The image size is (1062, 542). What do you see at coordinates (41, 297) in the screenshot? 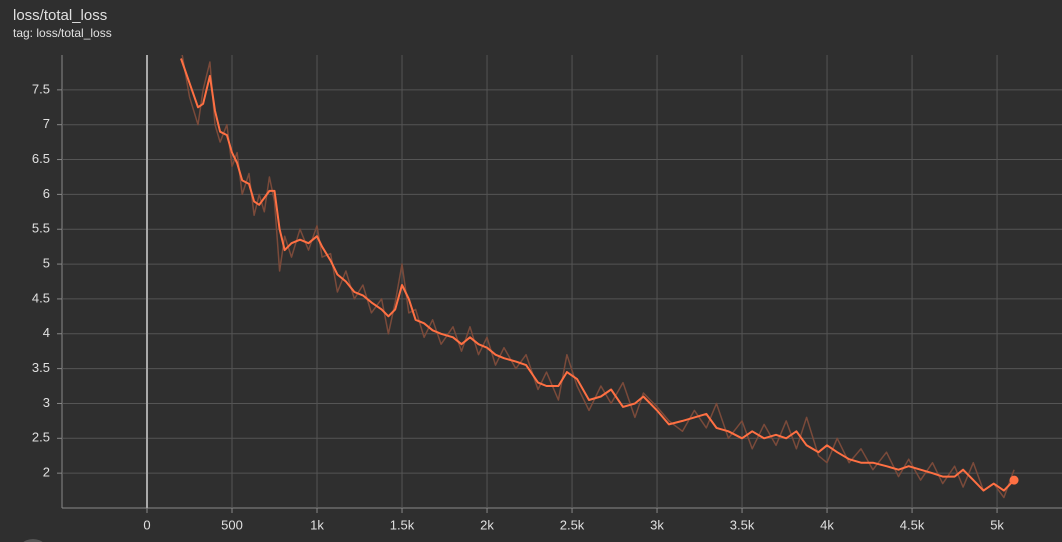
I see `y-tick-label: 4.5` at bounding box center [41, 297].